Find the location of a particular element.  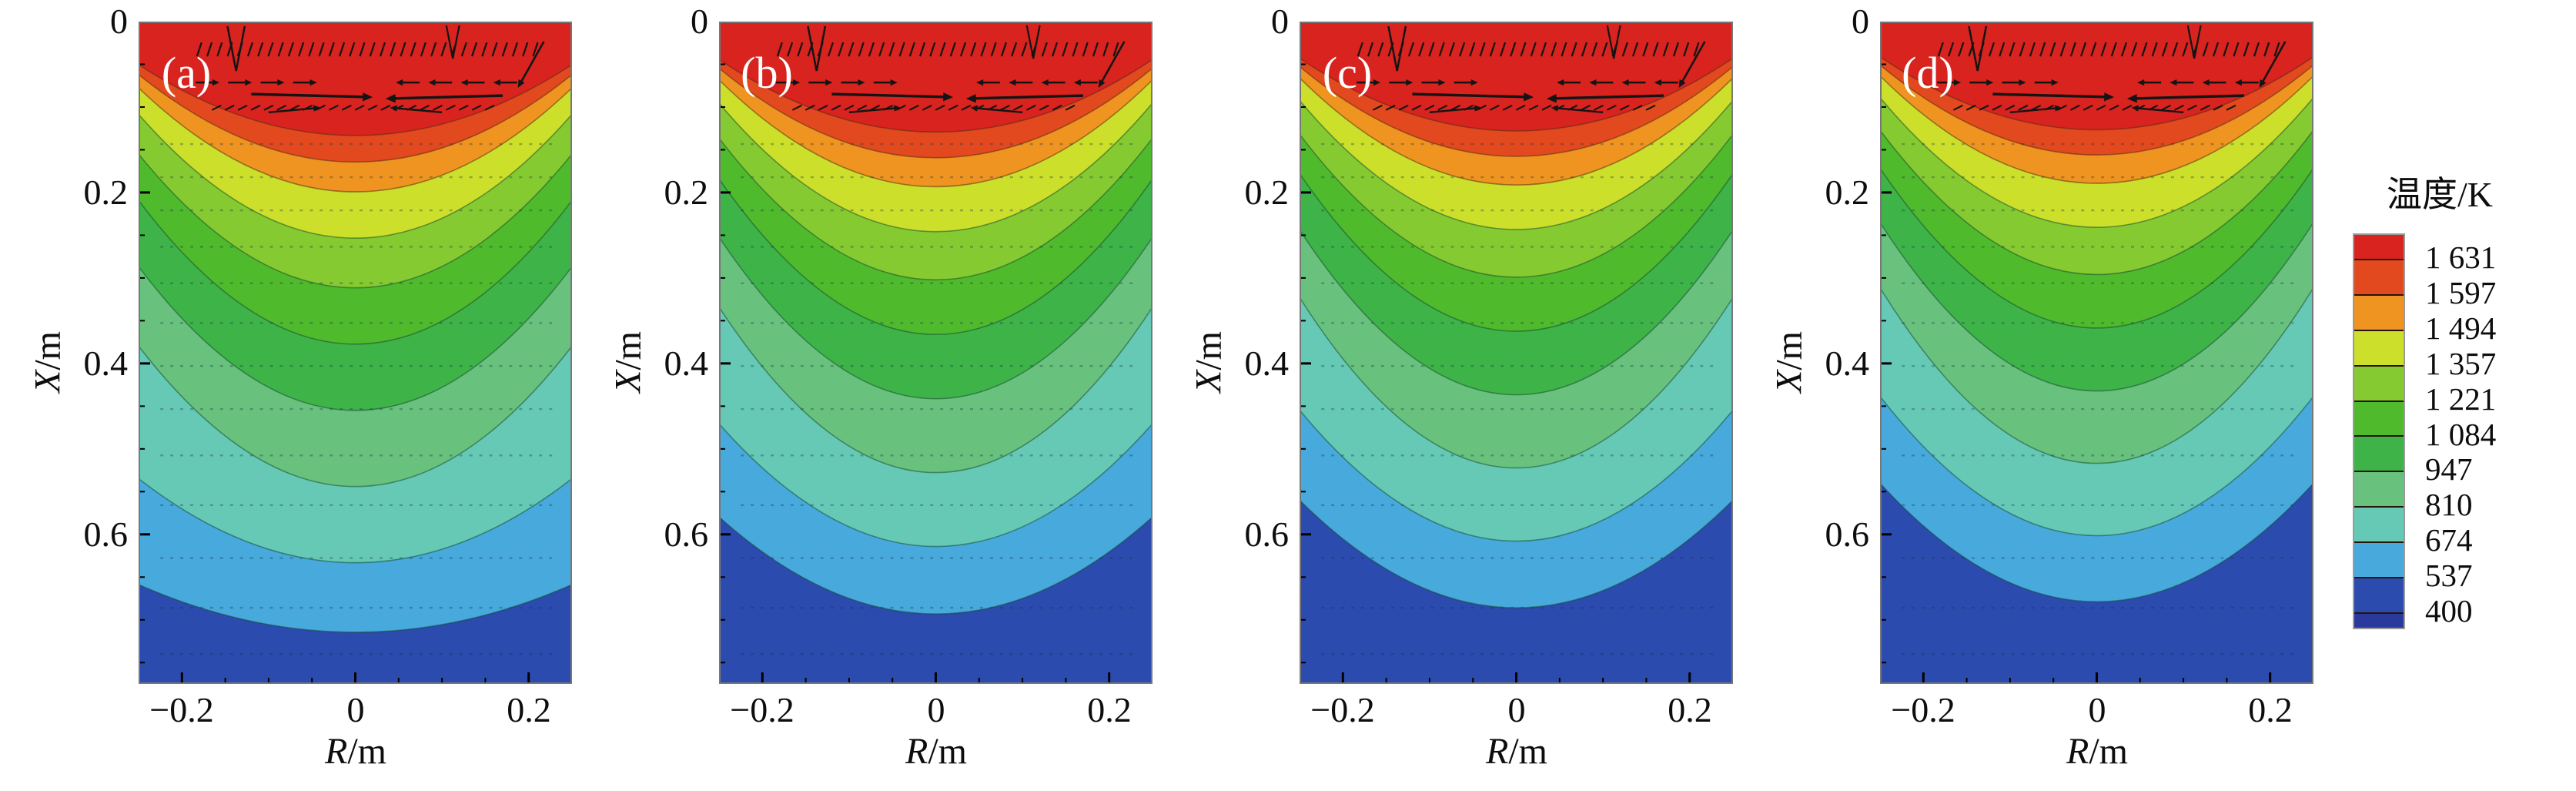

y-tick-label: 0.2 is located at coordinates (106, 192).